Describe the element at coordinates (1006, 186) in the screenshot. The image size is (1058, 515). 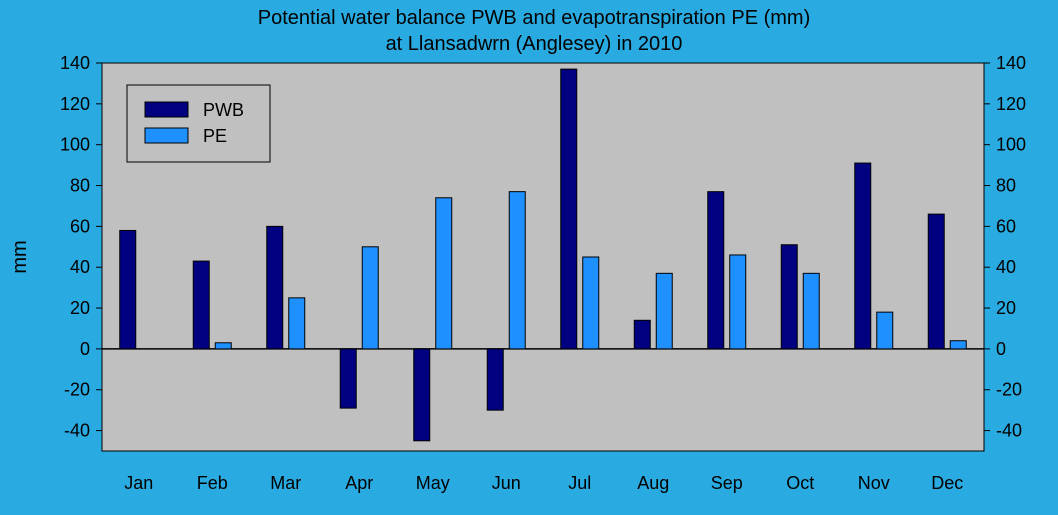
I see `y-tick-label-right: 80` at that location.